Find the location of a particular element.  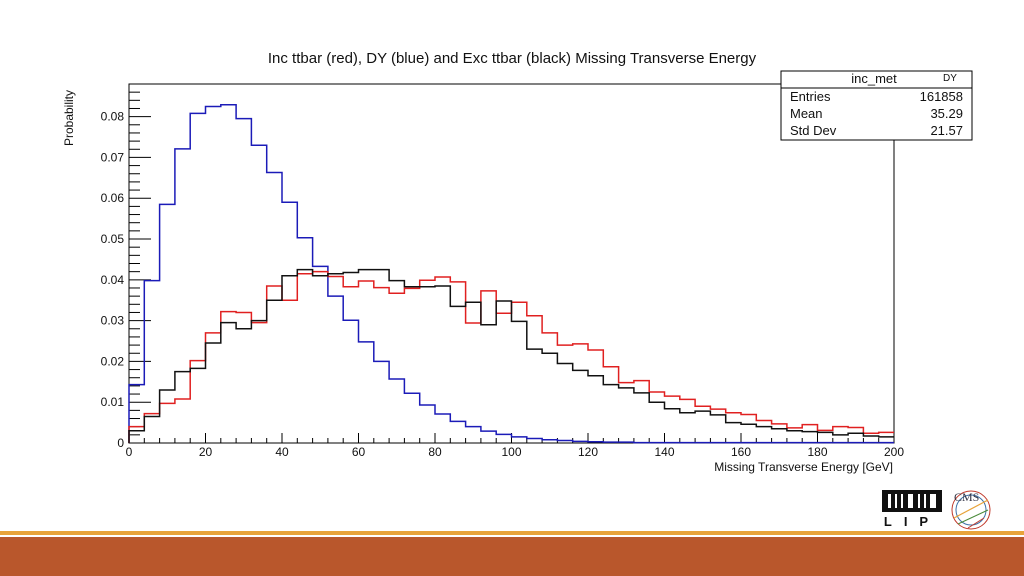

stats-stddev-value: 21.57 is located at coordinates (946, 130).